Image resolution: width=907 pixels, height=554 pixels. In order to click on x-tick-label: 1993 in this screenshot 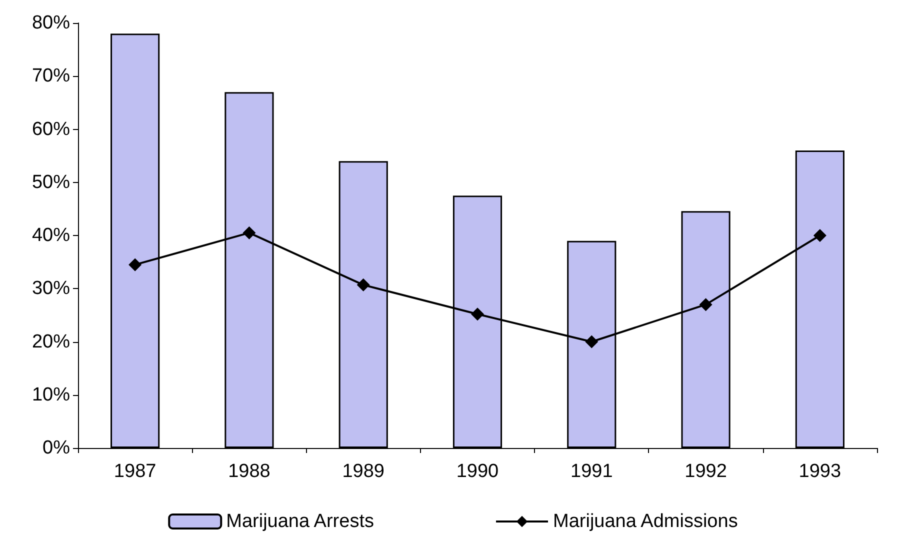, I will do `click(820, 471)`.